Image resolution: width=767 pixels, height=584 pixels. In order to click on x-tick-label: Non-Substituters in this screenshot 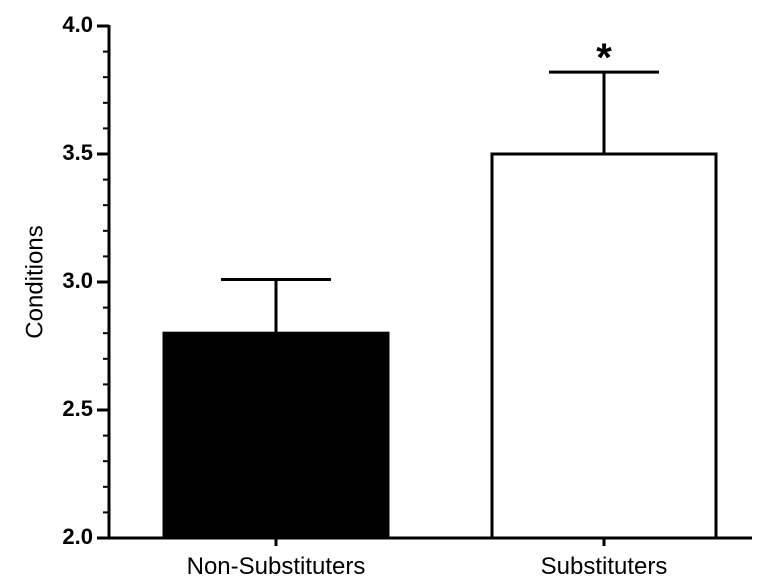, I will do `click(276, 566)`.